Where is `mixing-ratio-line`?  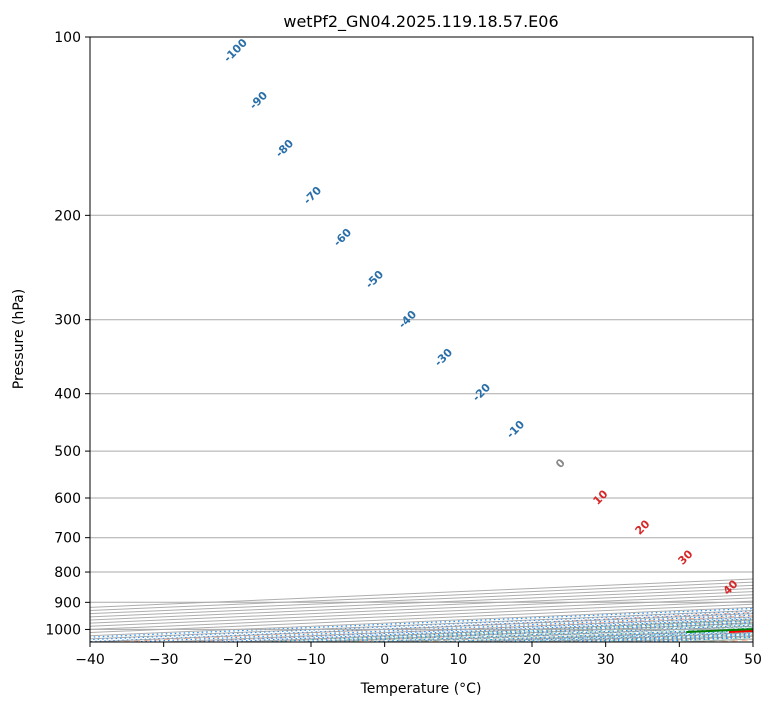
mixing-ratio-line is located at coordinates (421, 622).